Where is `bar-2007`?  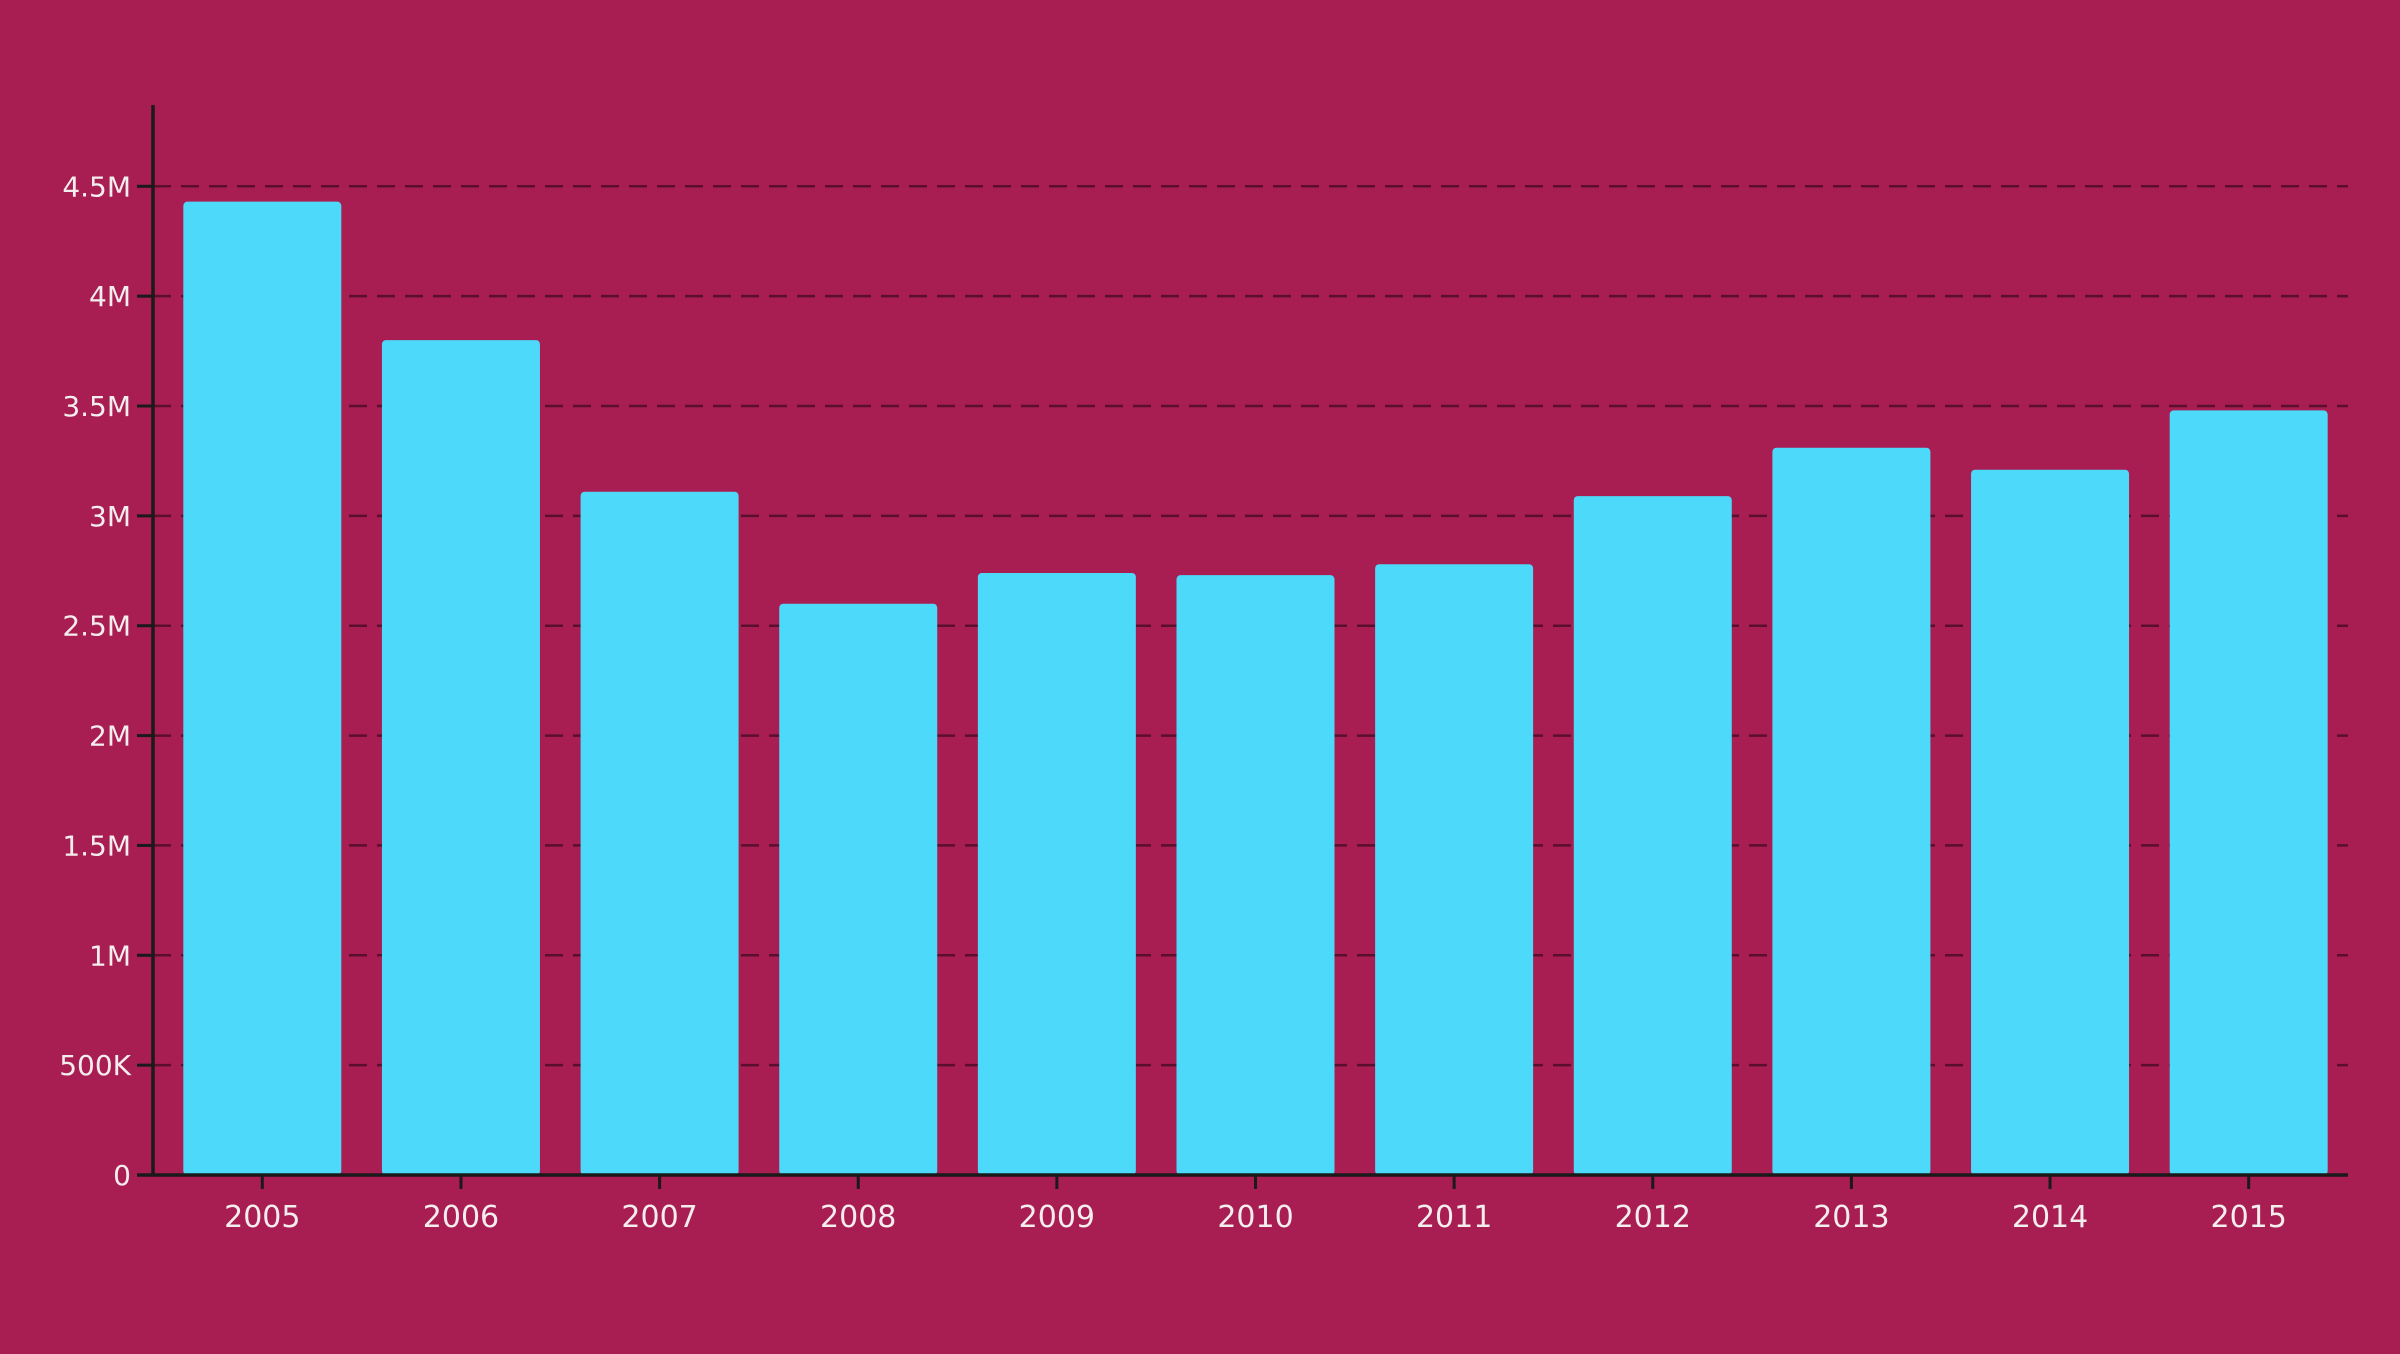
bar-2007 is located at coordinates (659, 833).